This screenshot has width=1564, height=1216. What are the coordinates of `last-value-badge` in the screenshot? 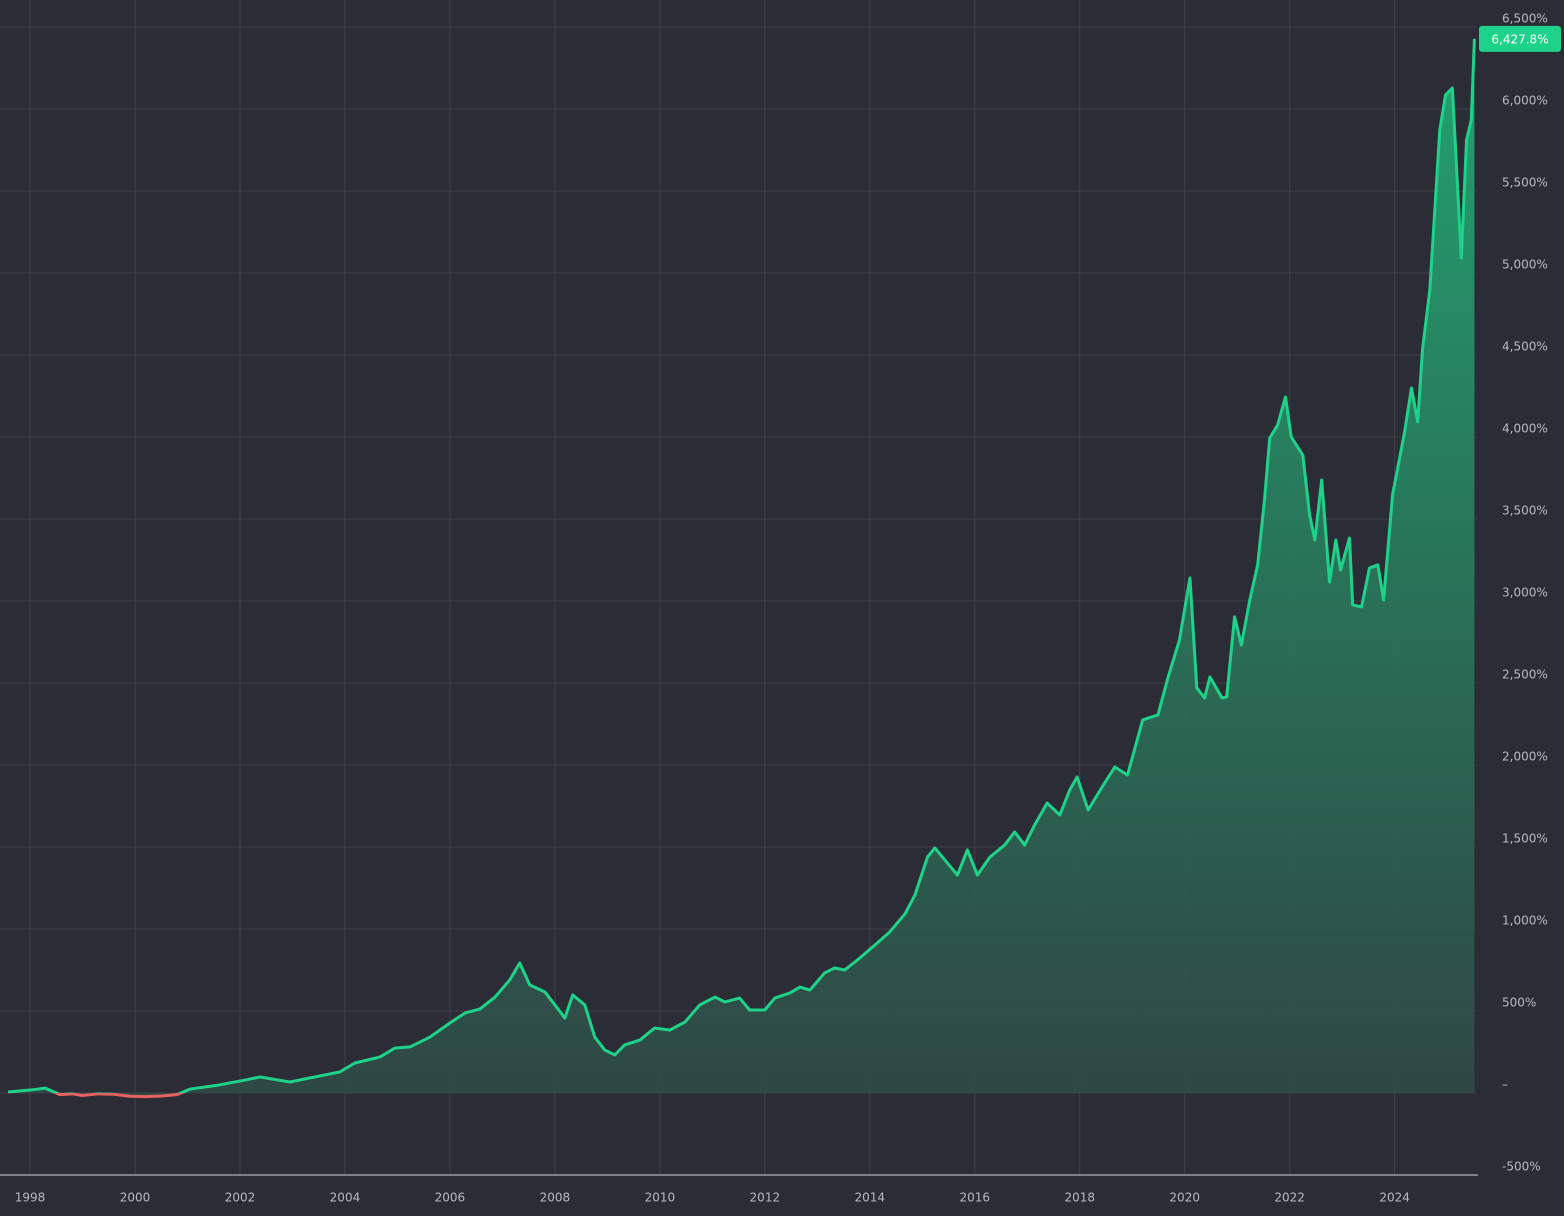 It's located at (1520, 38).